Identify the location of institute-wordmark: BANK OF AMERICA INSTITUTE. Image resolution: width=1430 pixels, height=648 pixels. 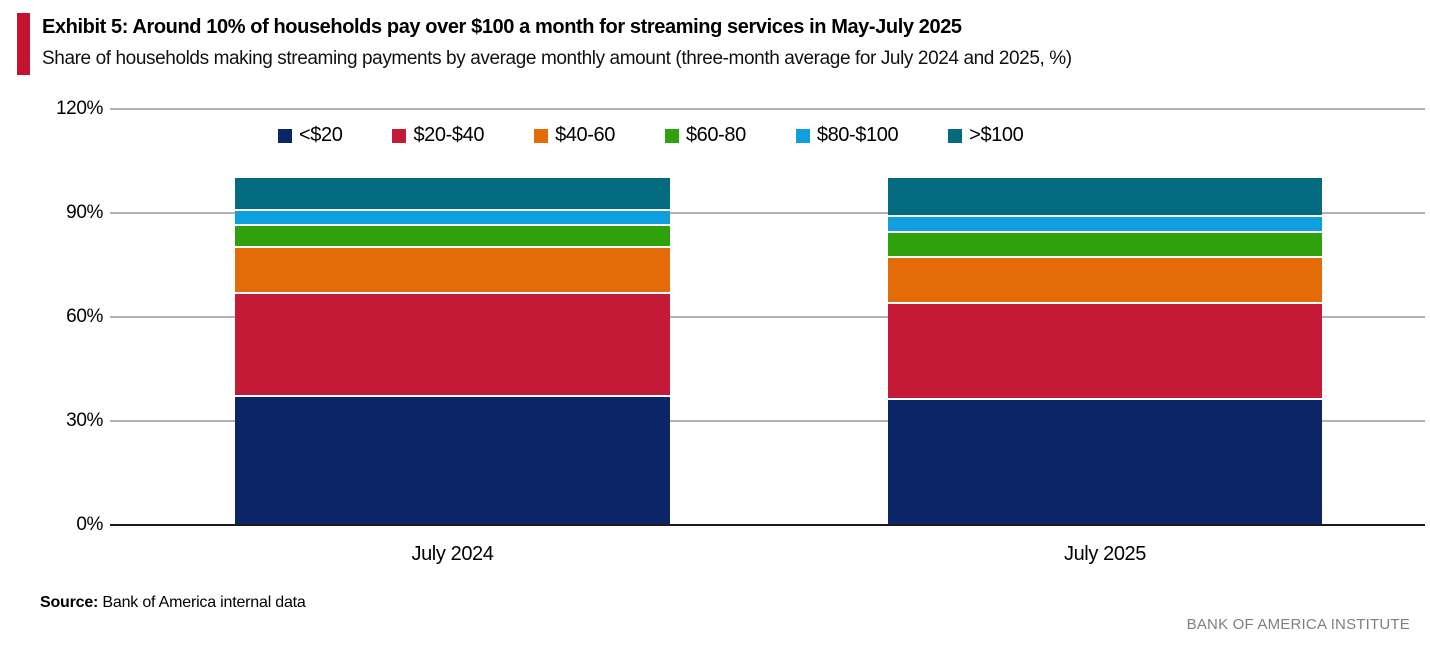
(1298, 624).